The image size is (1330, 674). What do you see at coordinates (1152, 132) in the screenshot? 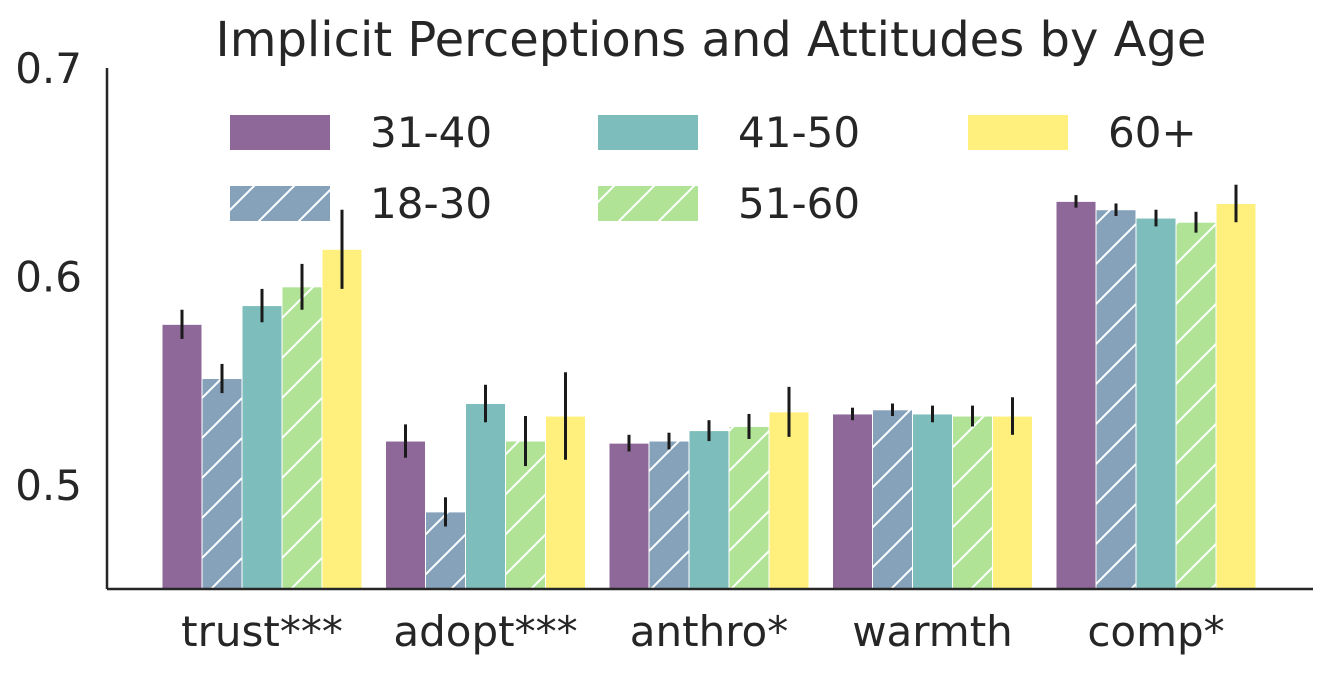
I see `legend-label-60: 60+` at bounding box center [1152, 132].